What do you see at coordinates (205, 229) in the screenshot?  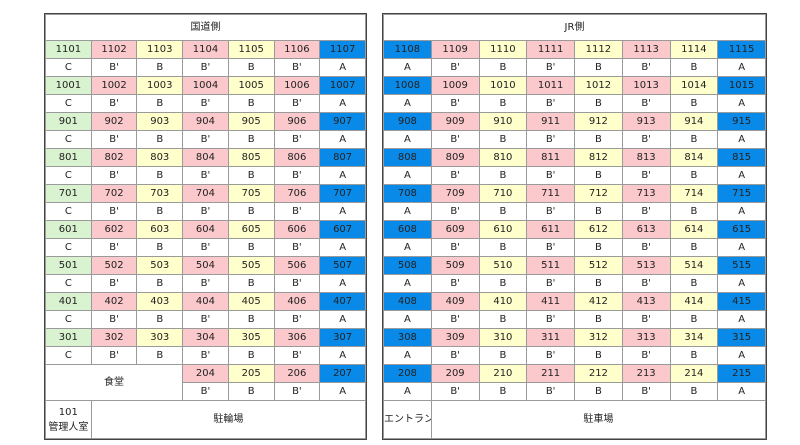 I see `room-row: 601 602 603 604 605 606 607` at bounding box center [205, 229].